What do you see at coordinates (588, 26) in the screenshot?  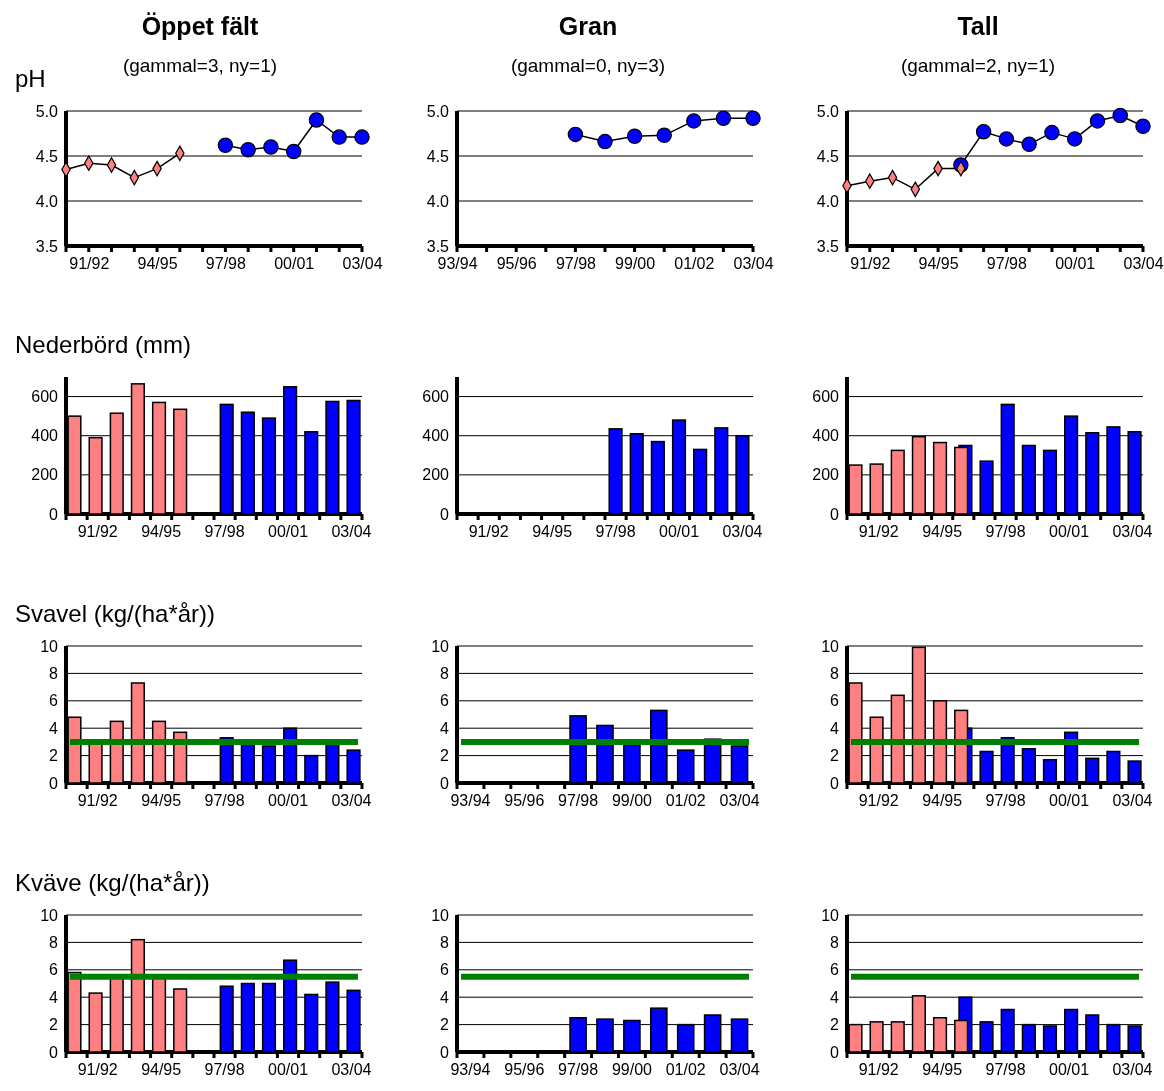 I see `chart-title: Gran` at bounding box center [588, 26].